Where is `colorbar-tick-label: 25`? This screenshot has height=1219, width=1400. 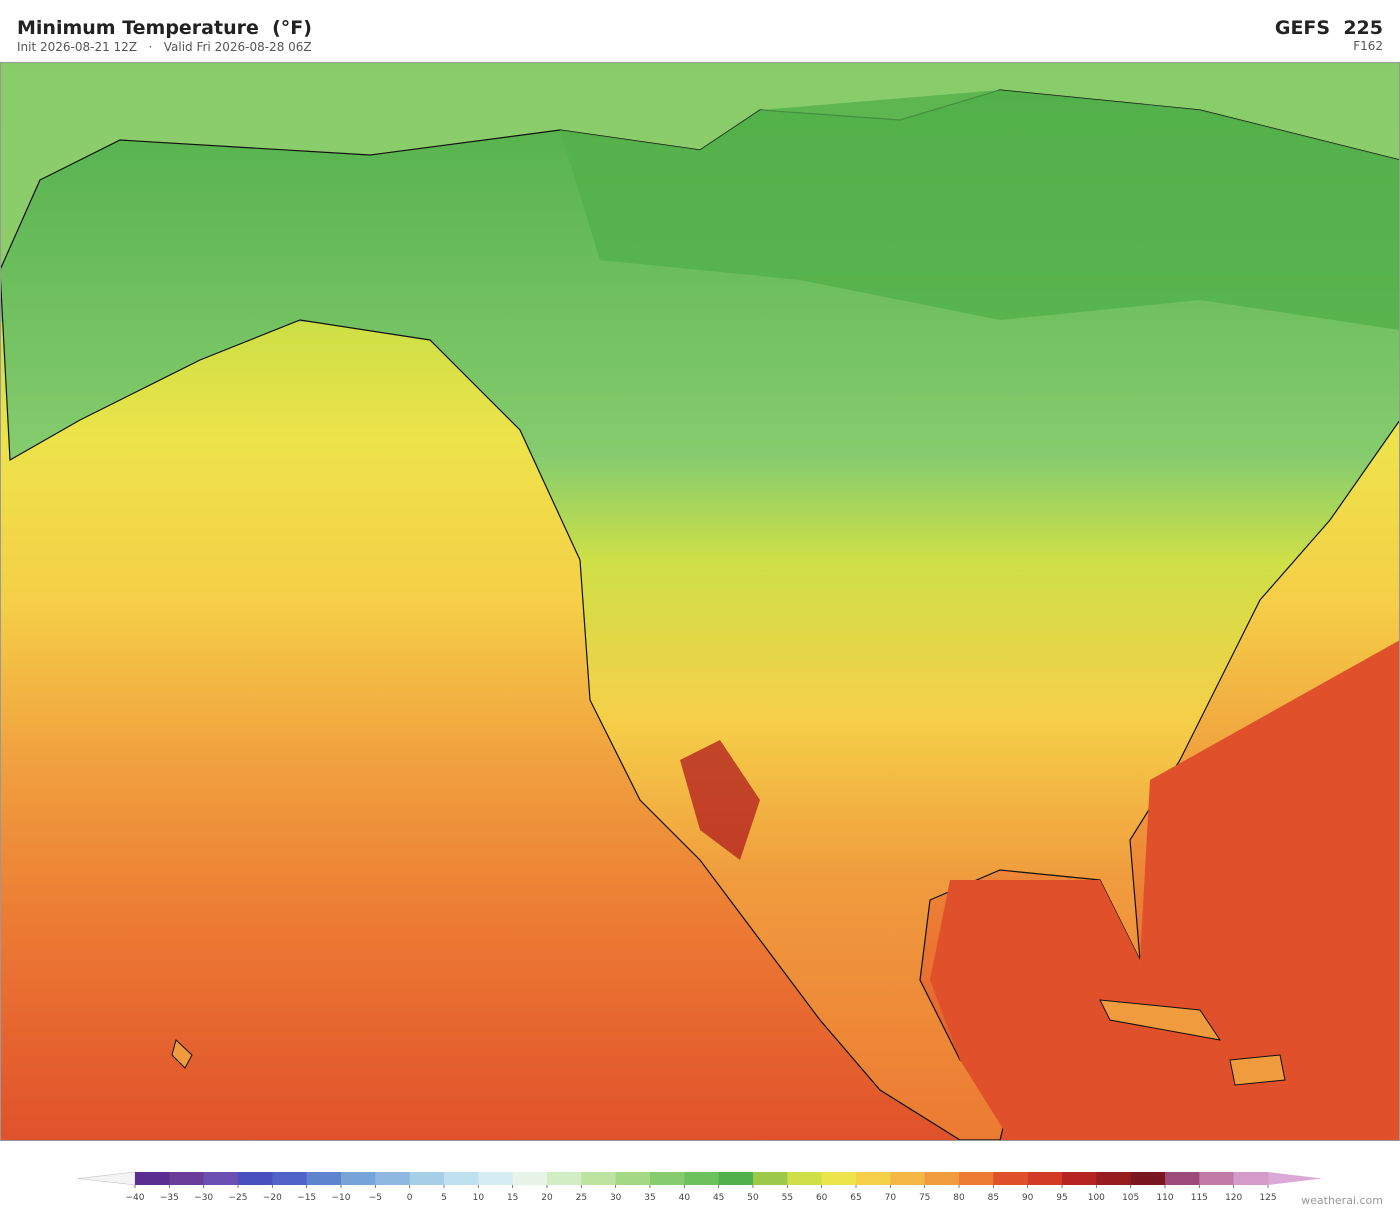 colorbar-tick-label: 25 is located at coordinates (581, 1198).